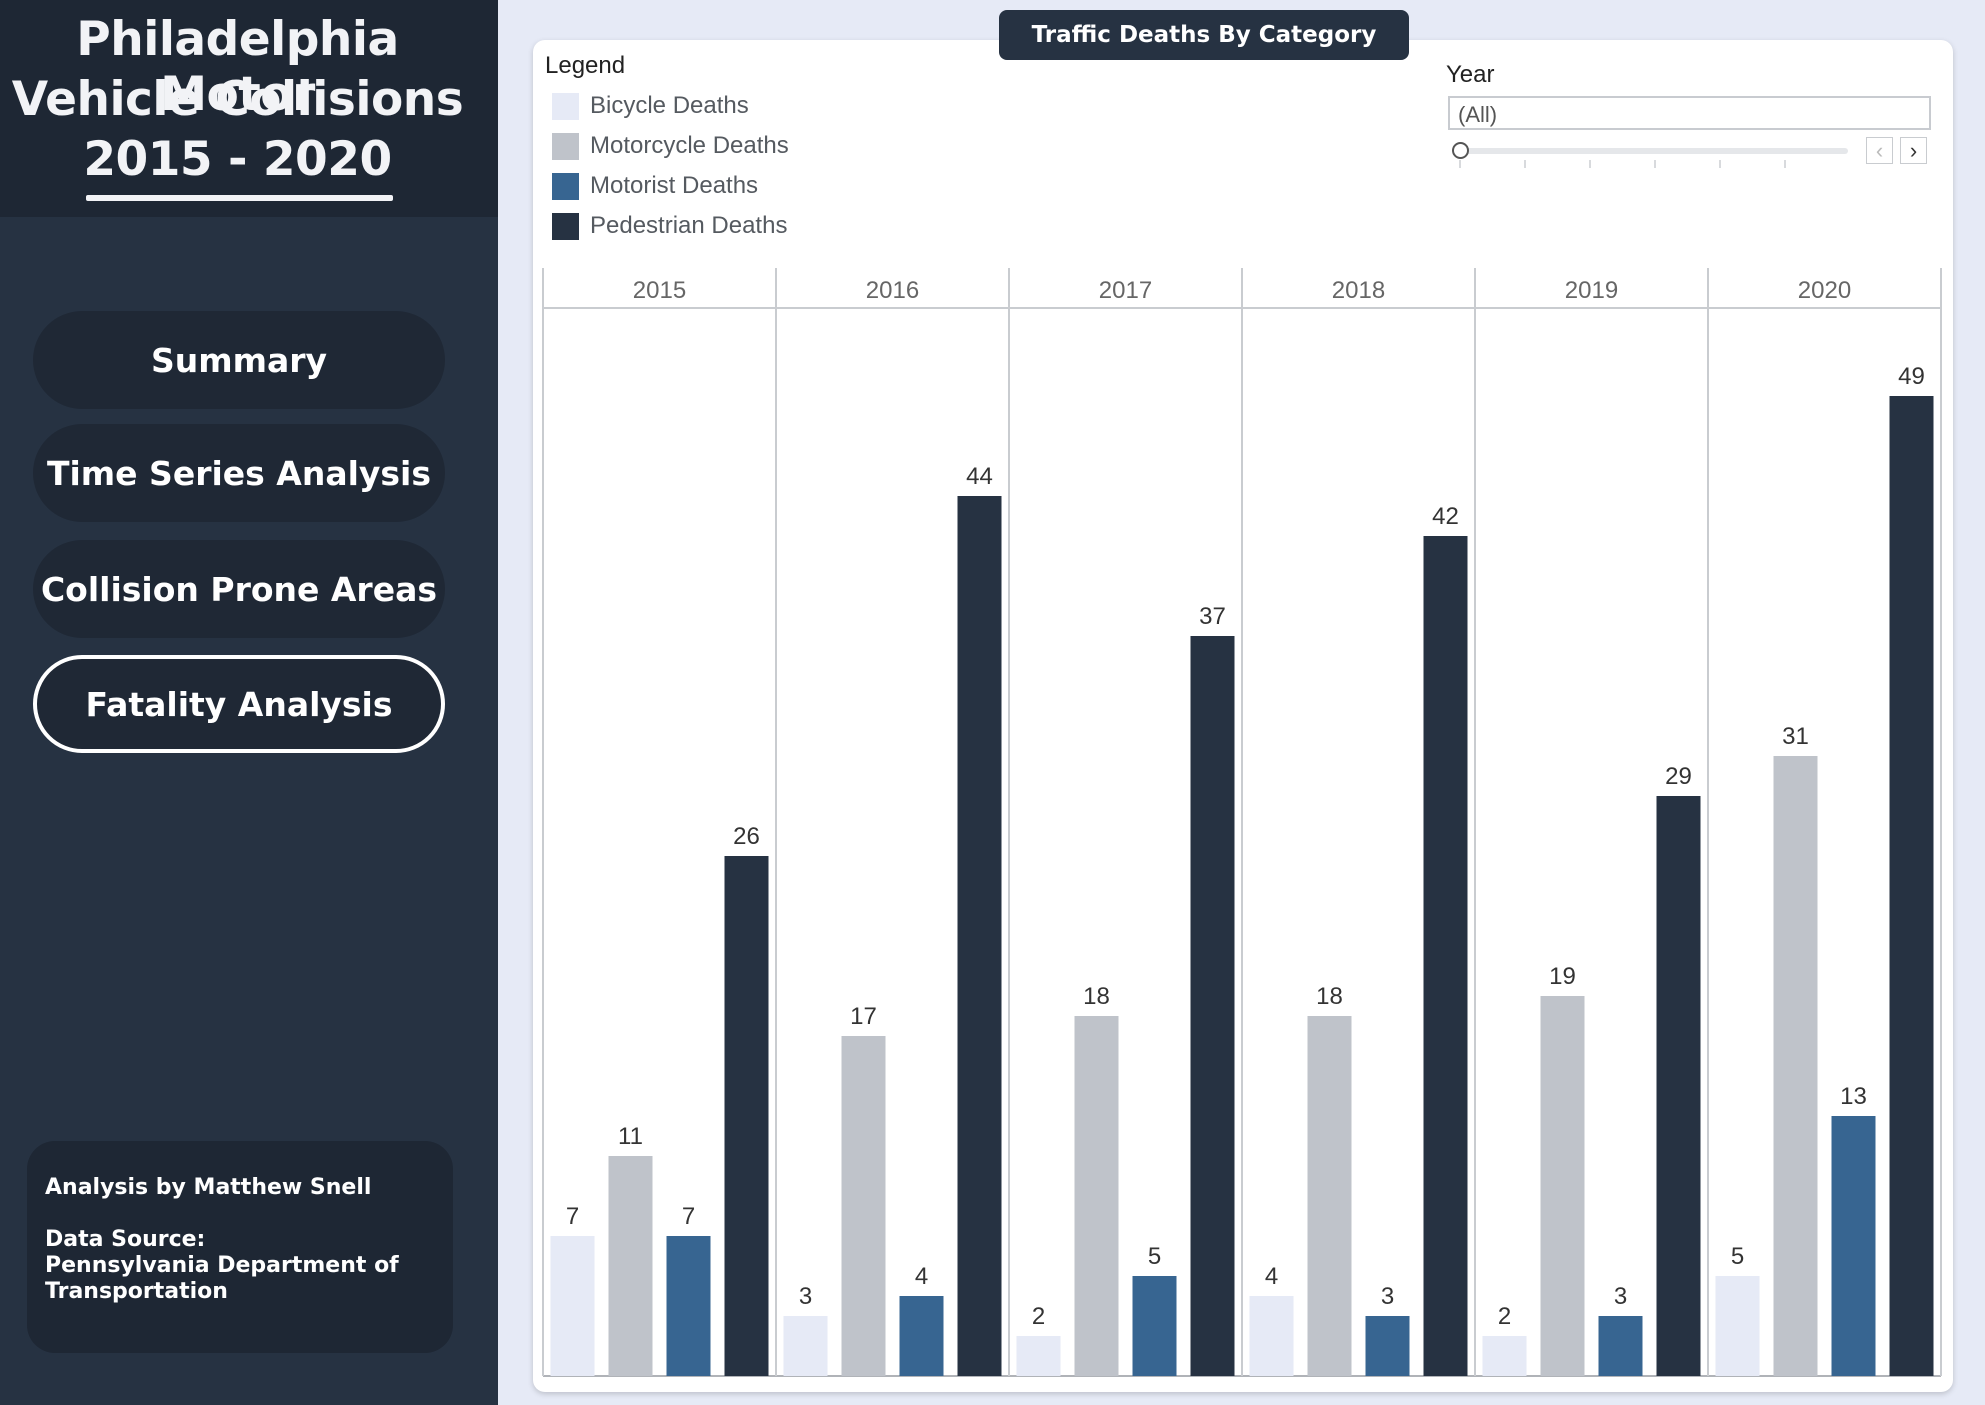  I want to click on title-line-2: Vehicle Collisions, so click(237, 99).